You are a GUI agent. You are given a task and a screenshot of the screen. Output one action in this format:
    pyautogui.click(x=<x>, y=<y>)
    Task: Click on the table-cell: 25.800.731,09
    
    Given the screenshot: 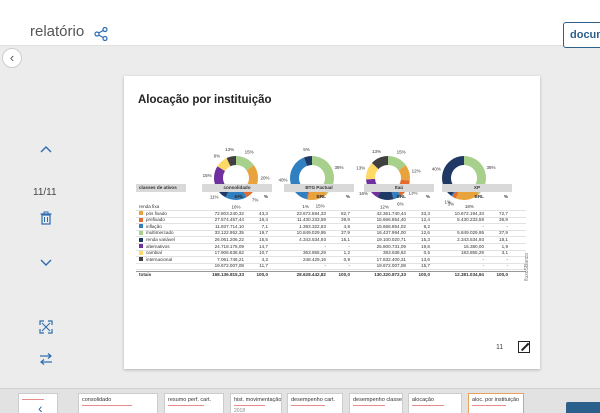 What is the action you would take?
    pyautogui.click(x=391, y=246)
    